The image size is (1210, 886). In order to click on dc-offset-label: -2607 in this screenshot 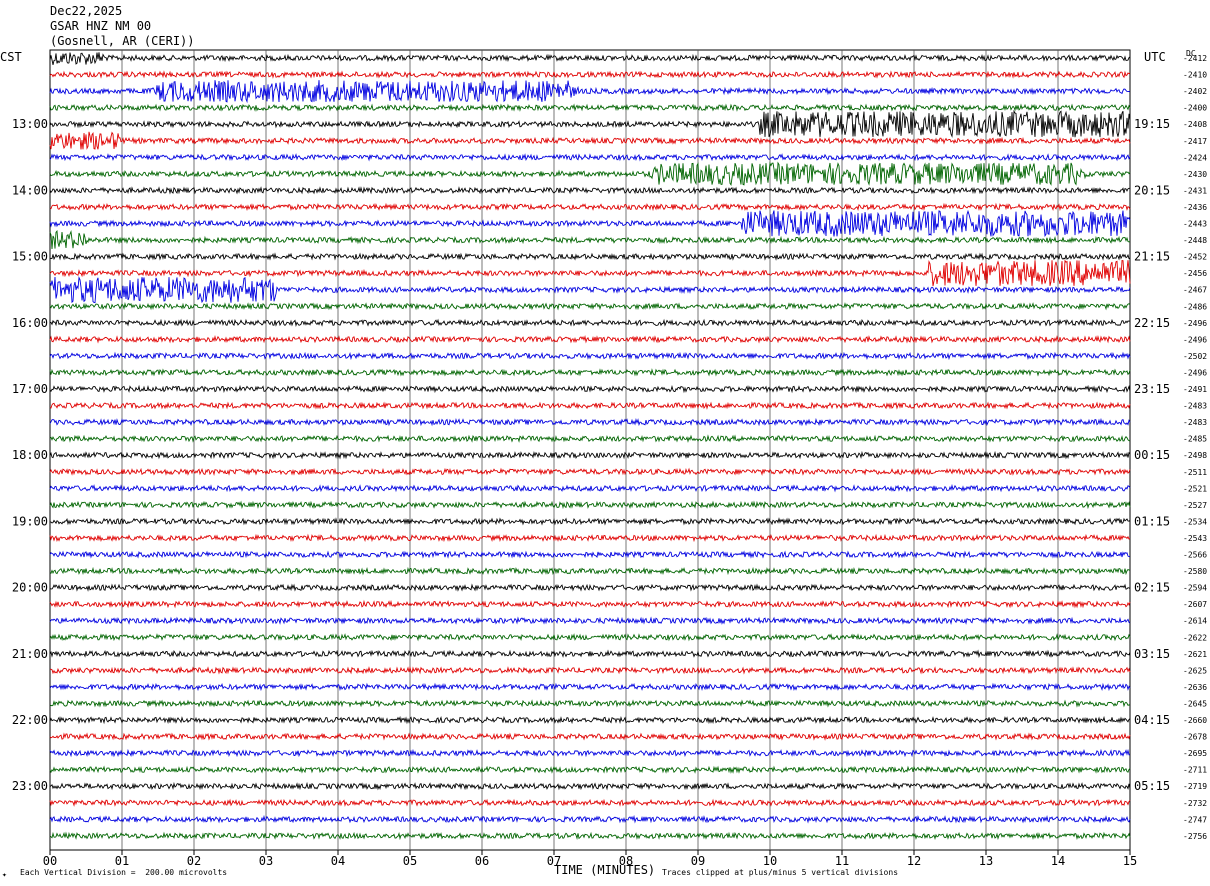, I will do `click(1195, 604)`.